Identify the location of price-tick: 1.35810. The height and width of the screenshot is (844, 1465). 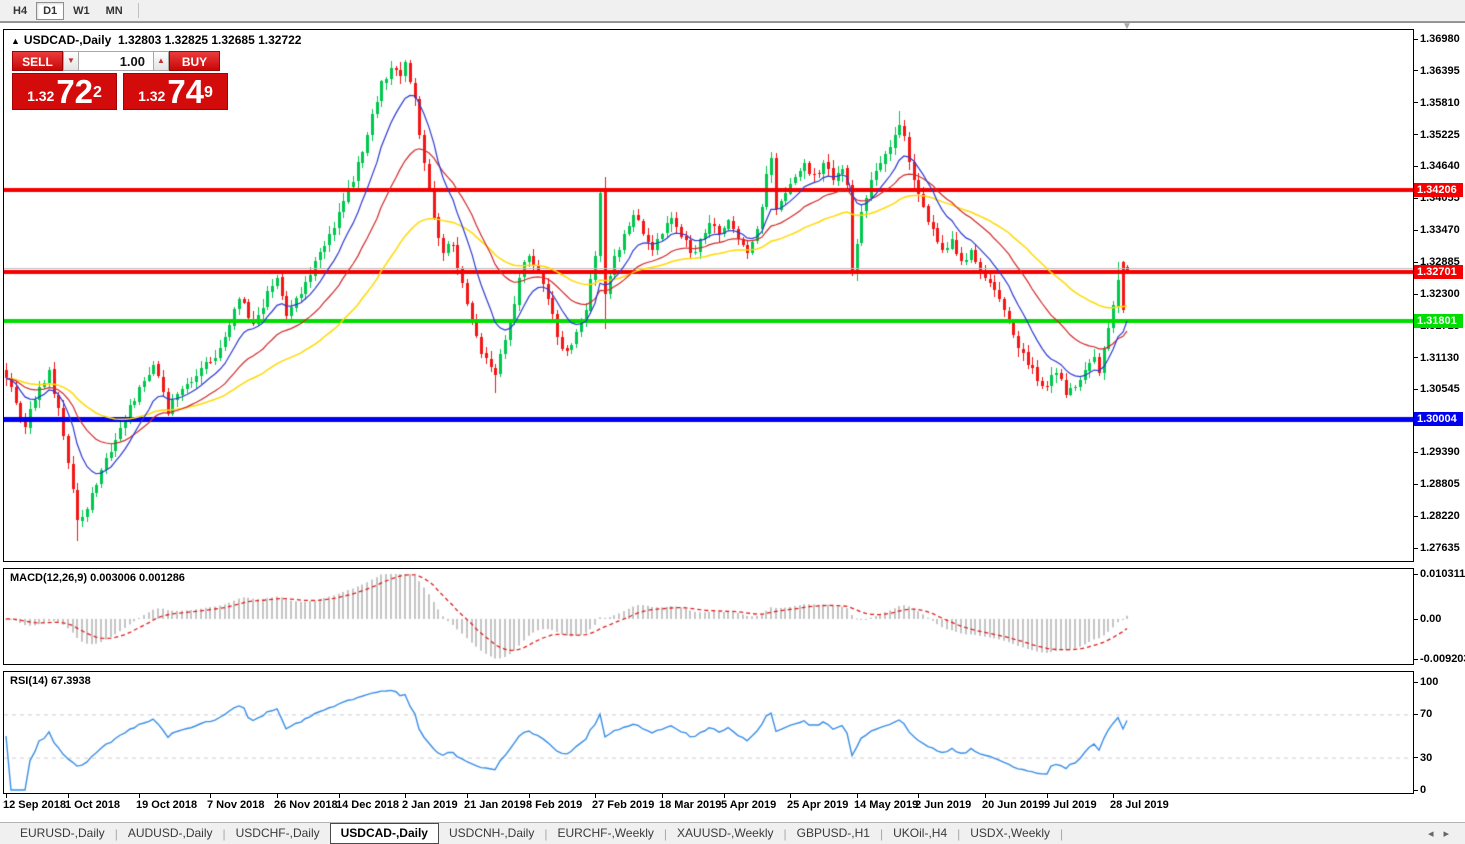
(1437, 103).